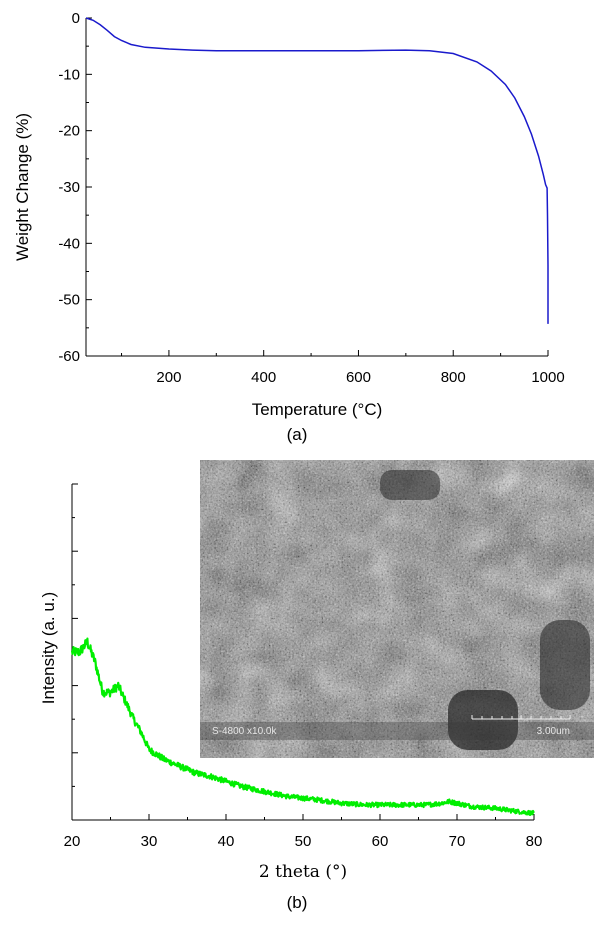 This screenshot has width=594, height=925. I want to click on panel-b-x-tick-label: 60, so click(380, 841).